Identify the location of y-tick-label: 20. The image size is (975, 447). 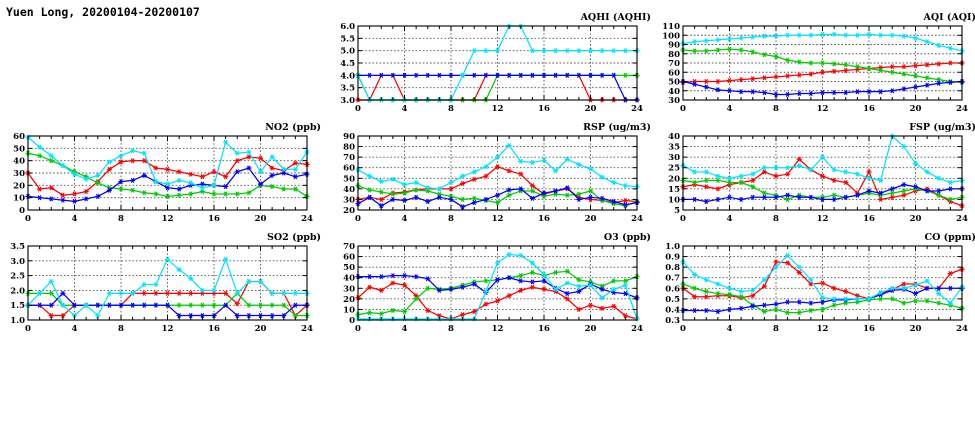
(19, 186).